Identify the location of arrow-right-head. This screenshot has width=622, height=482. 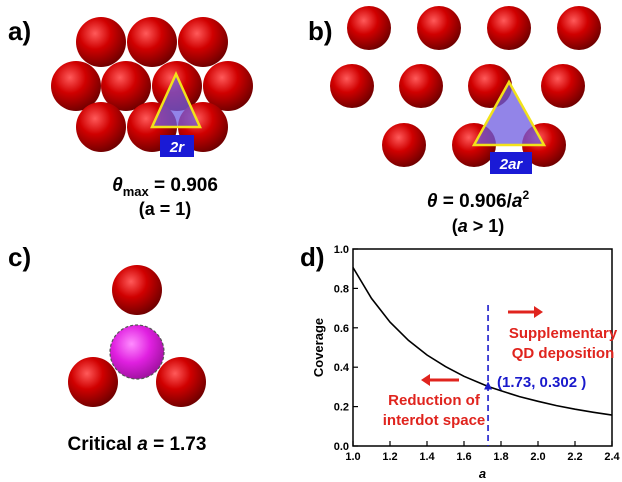
(538, 312).